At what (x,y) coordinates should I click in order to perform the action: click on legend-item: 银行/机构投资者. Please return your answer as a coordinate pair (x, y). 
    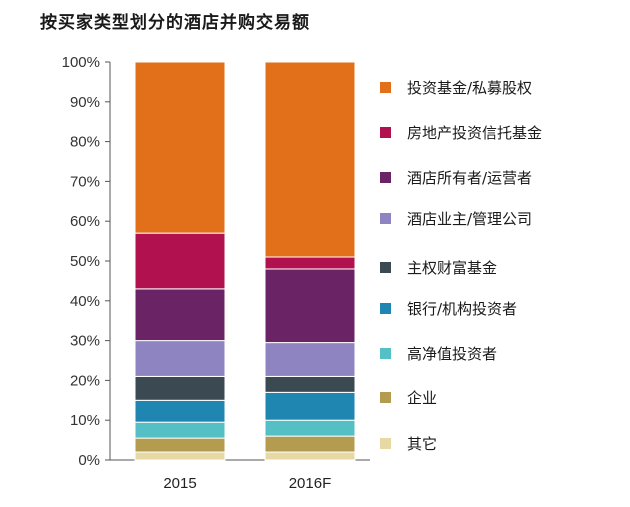
    Looking at the image, I should click on (448, 308).